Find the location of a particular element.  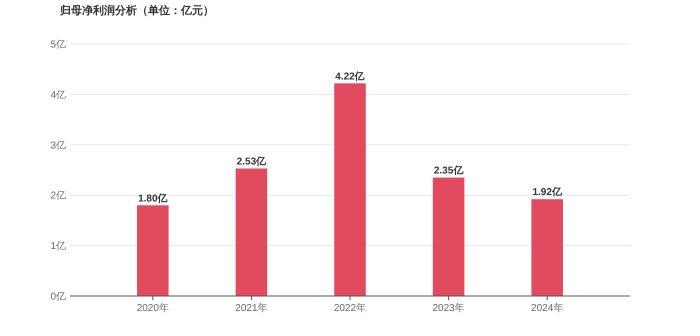

y-tick-label: 5亿 is located at coordinates (58, 45).